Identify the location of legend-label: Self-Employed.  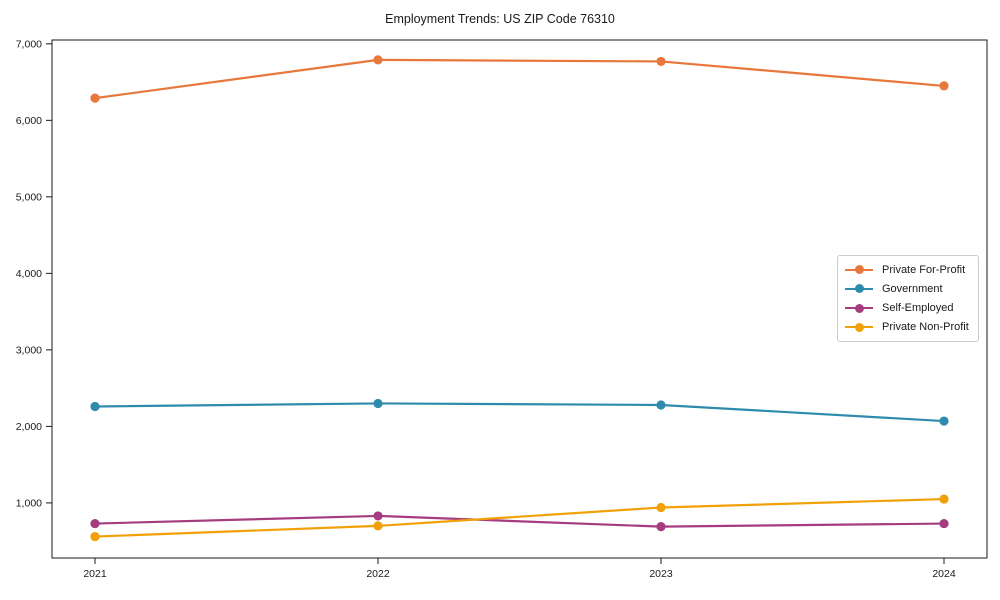
(918, 308).